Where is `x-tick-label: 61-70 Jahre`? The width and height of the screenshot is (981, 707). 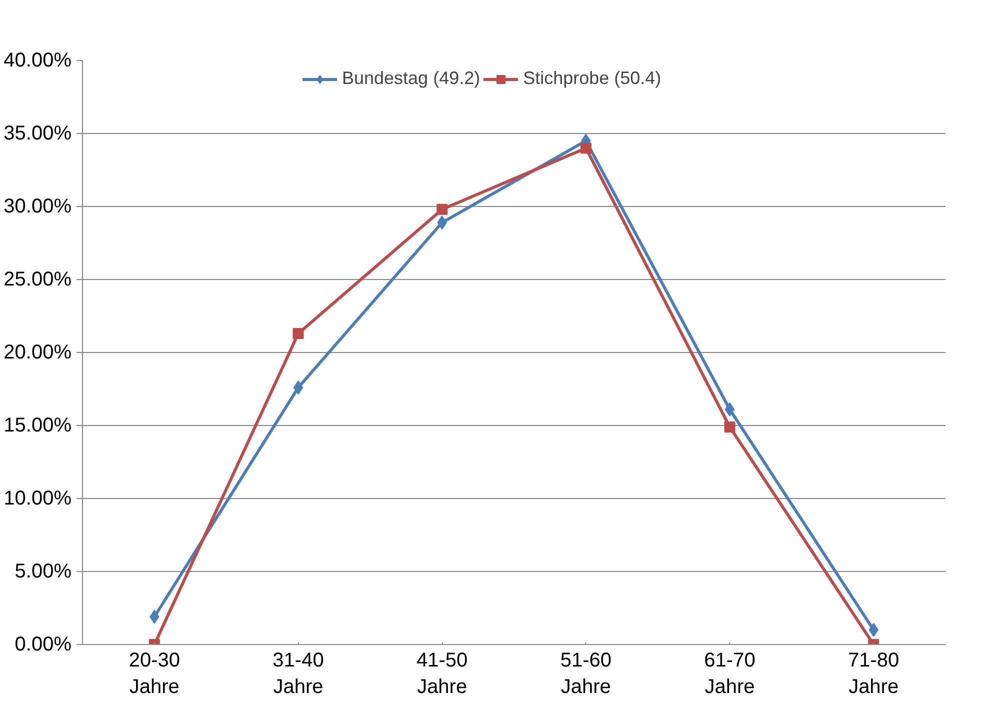 x-tick-label: 61-70 Jahre is located at coordinates (730, 674).